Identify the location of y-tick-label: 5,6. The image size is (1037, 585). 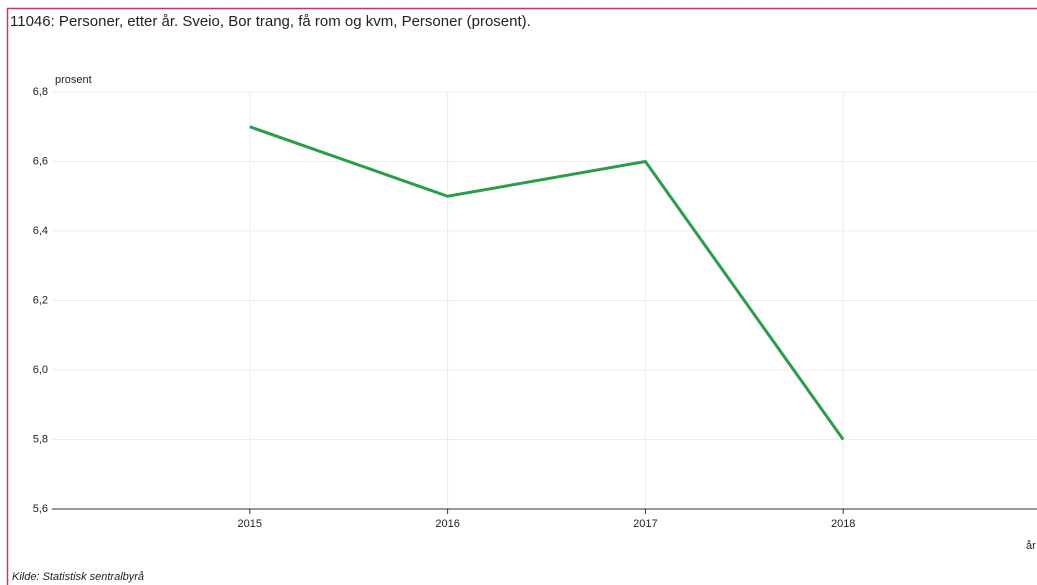
(40, 509).